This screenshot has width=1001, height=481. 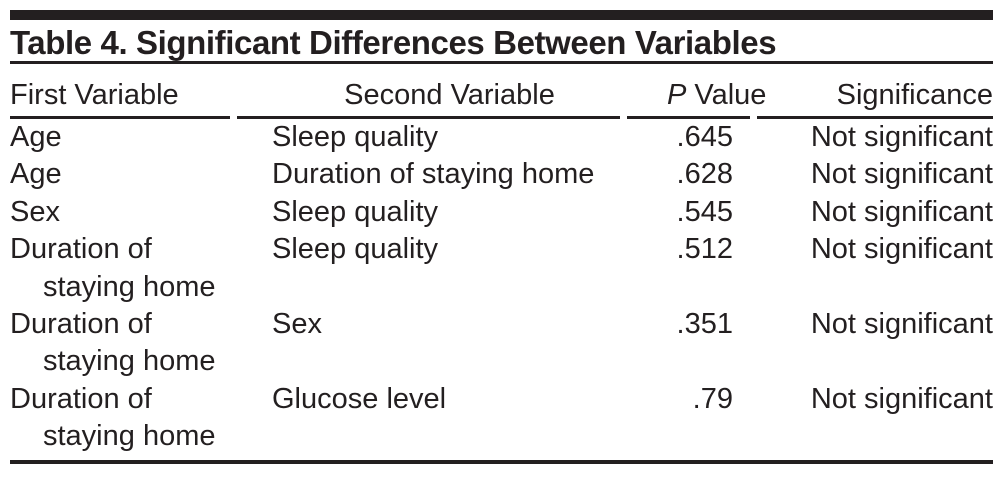 What do you see at coordinates (433, 174) in the screenshot?
I see `cell-second-variable: Duration of staying home` at bounding box center [433, 174].